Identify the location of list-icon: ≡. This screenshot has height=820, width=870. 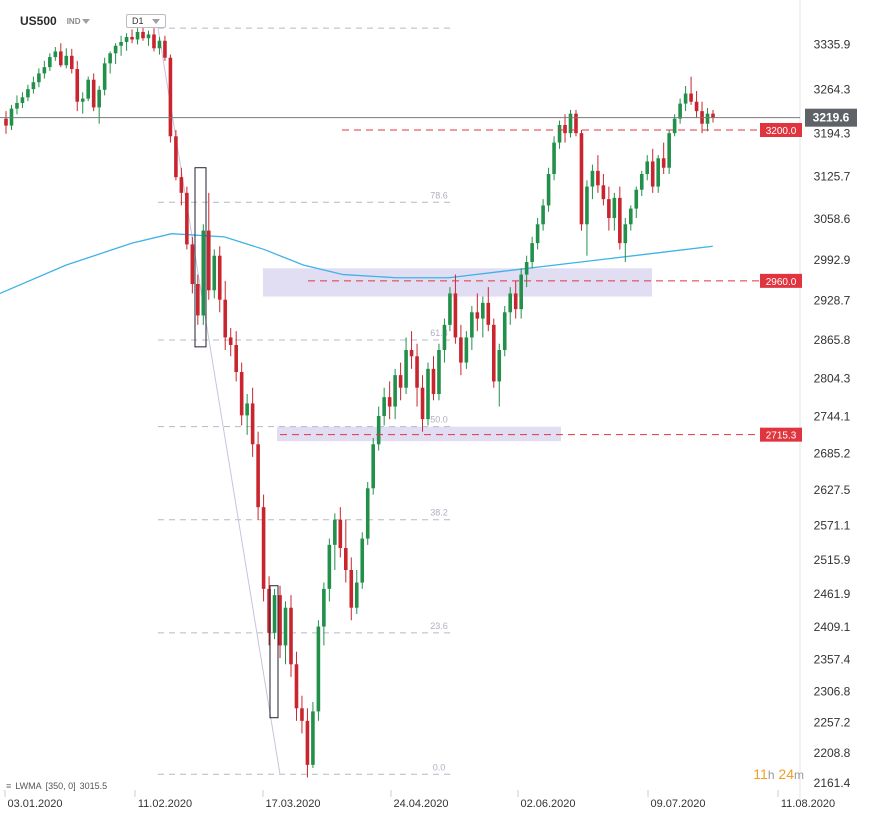
(9, 786).